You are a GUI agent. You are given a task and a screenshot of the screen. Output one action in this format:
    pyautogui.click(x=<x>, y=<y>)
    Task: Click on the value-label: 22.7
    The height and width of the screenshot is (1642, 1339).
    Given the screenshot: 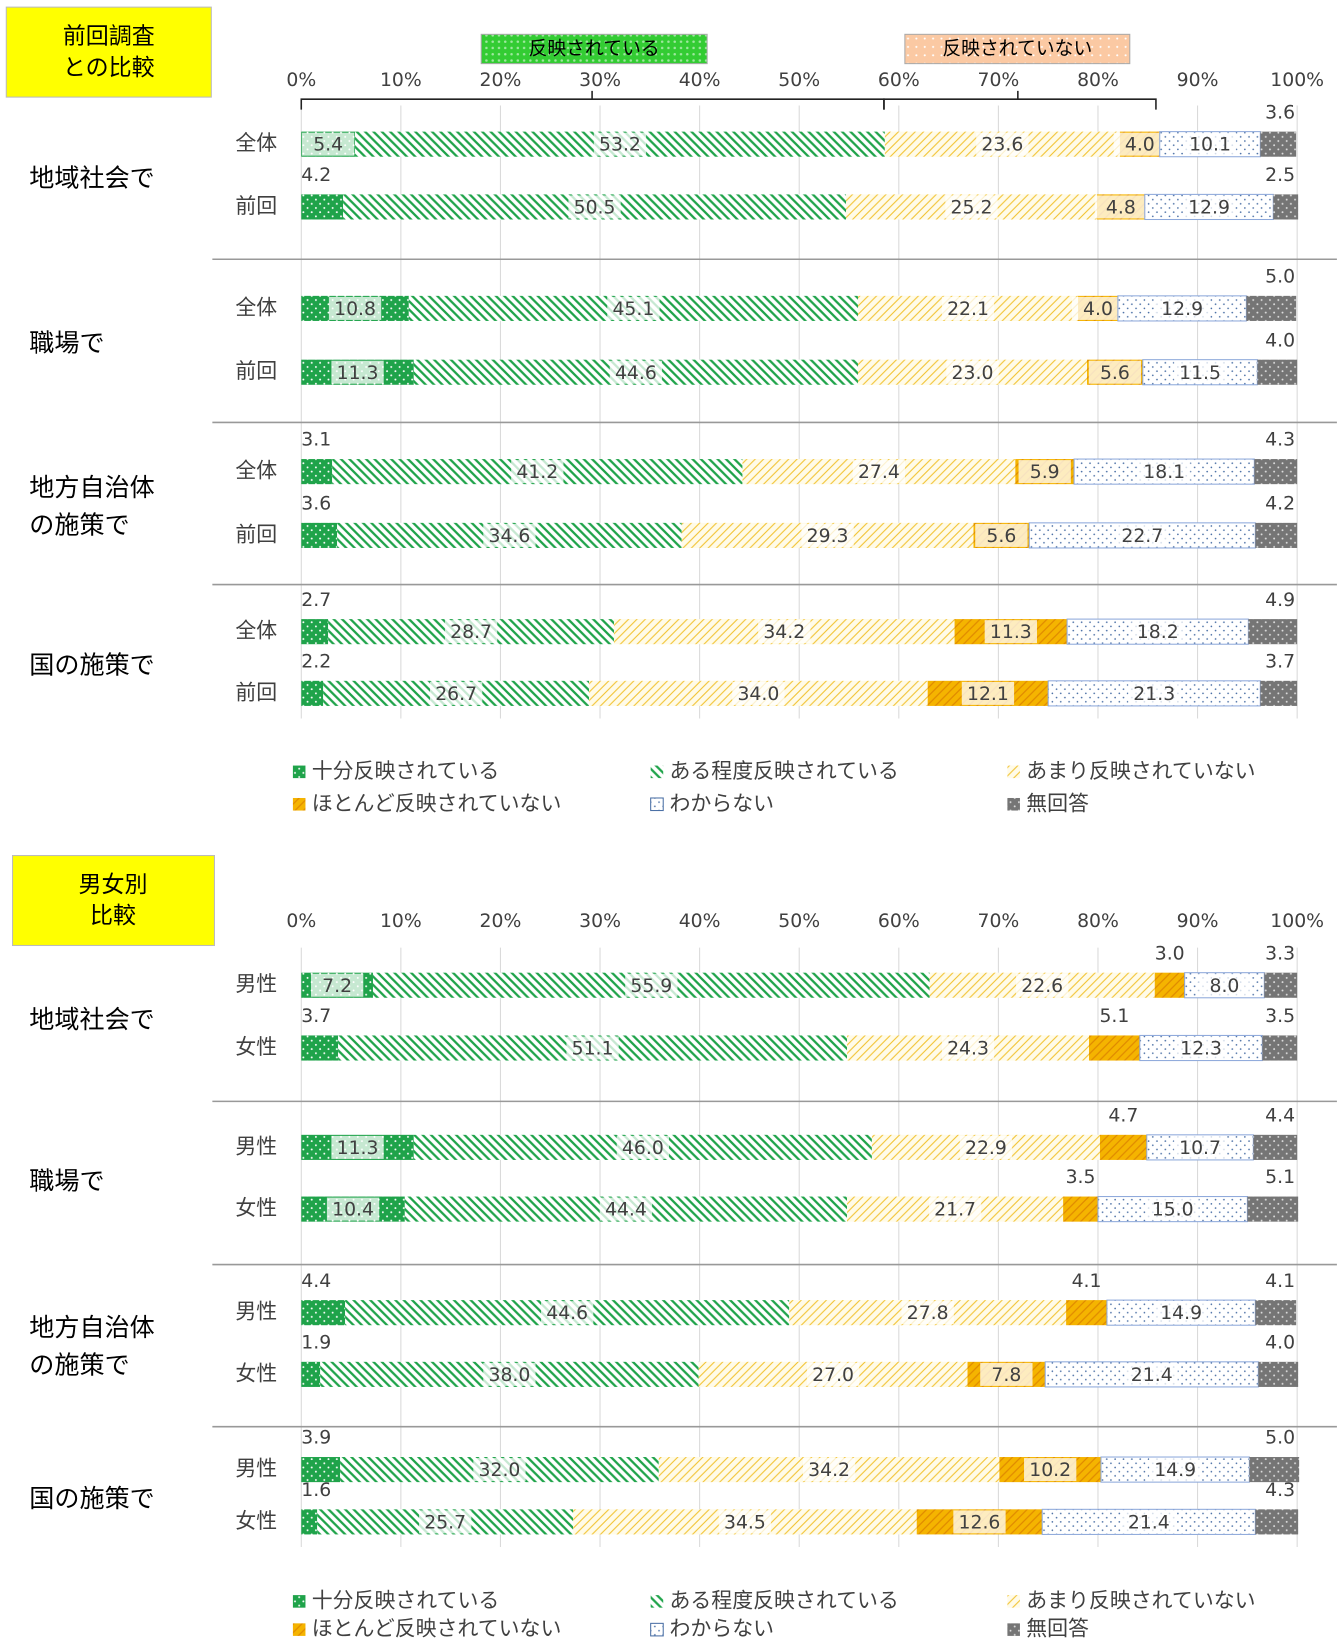 What is the action you would take?
    pyautogui.click(x=1142, y=536)
    